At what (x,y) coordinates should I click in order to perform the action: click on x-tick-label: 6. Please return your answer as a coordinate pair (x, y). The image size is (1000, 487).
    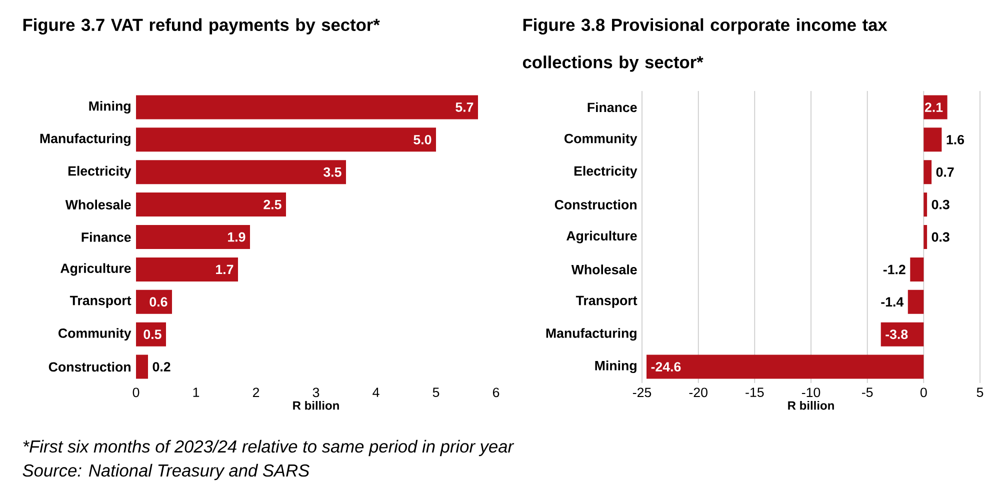
    Looking at the image, I should click on (496, 393).